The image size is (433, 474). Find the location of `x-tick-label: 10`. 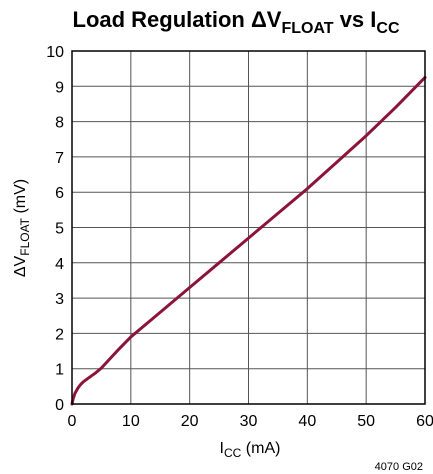

x-tick-label: 10 is located at coordinates (131, 421).